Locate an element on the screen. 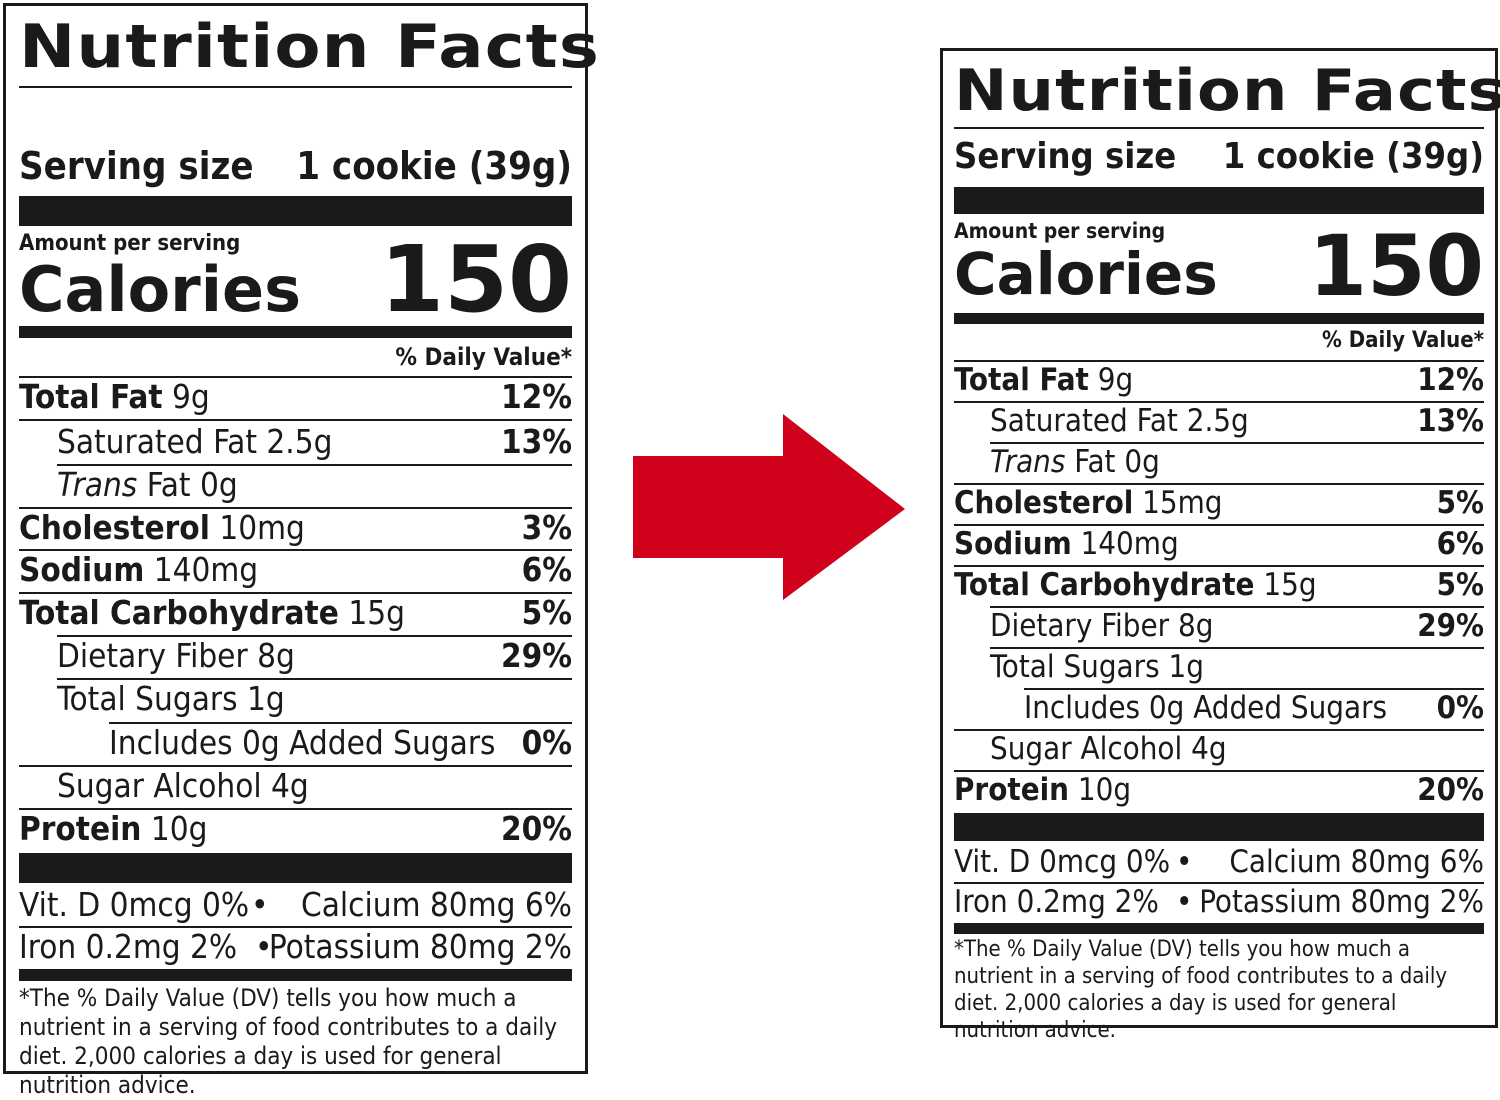 The width and height of the screenshot is (1500, 1100). right-arrow-icon is located at coordinates (769, 507).